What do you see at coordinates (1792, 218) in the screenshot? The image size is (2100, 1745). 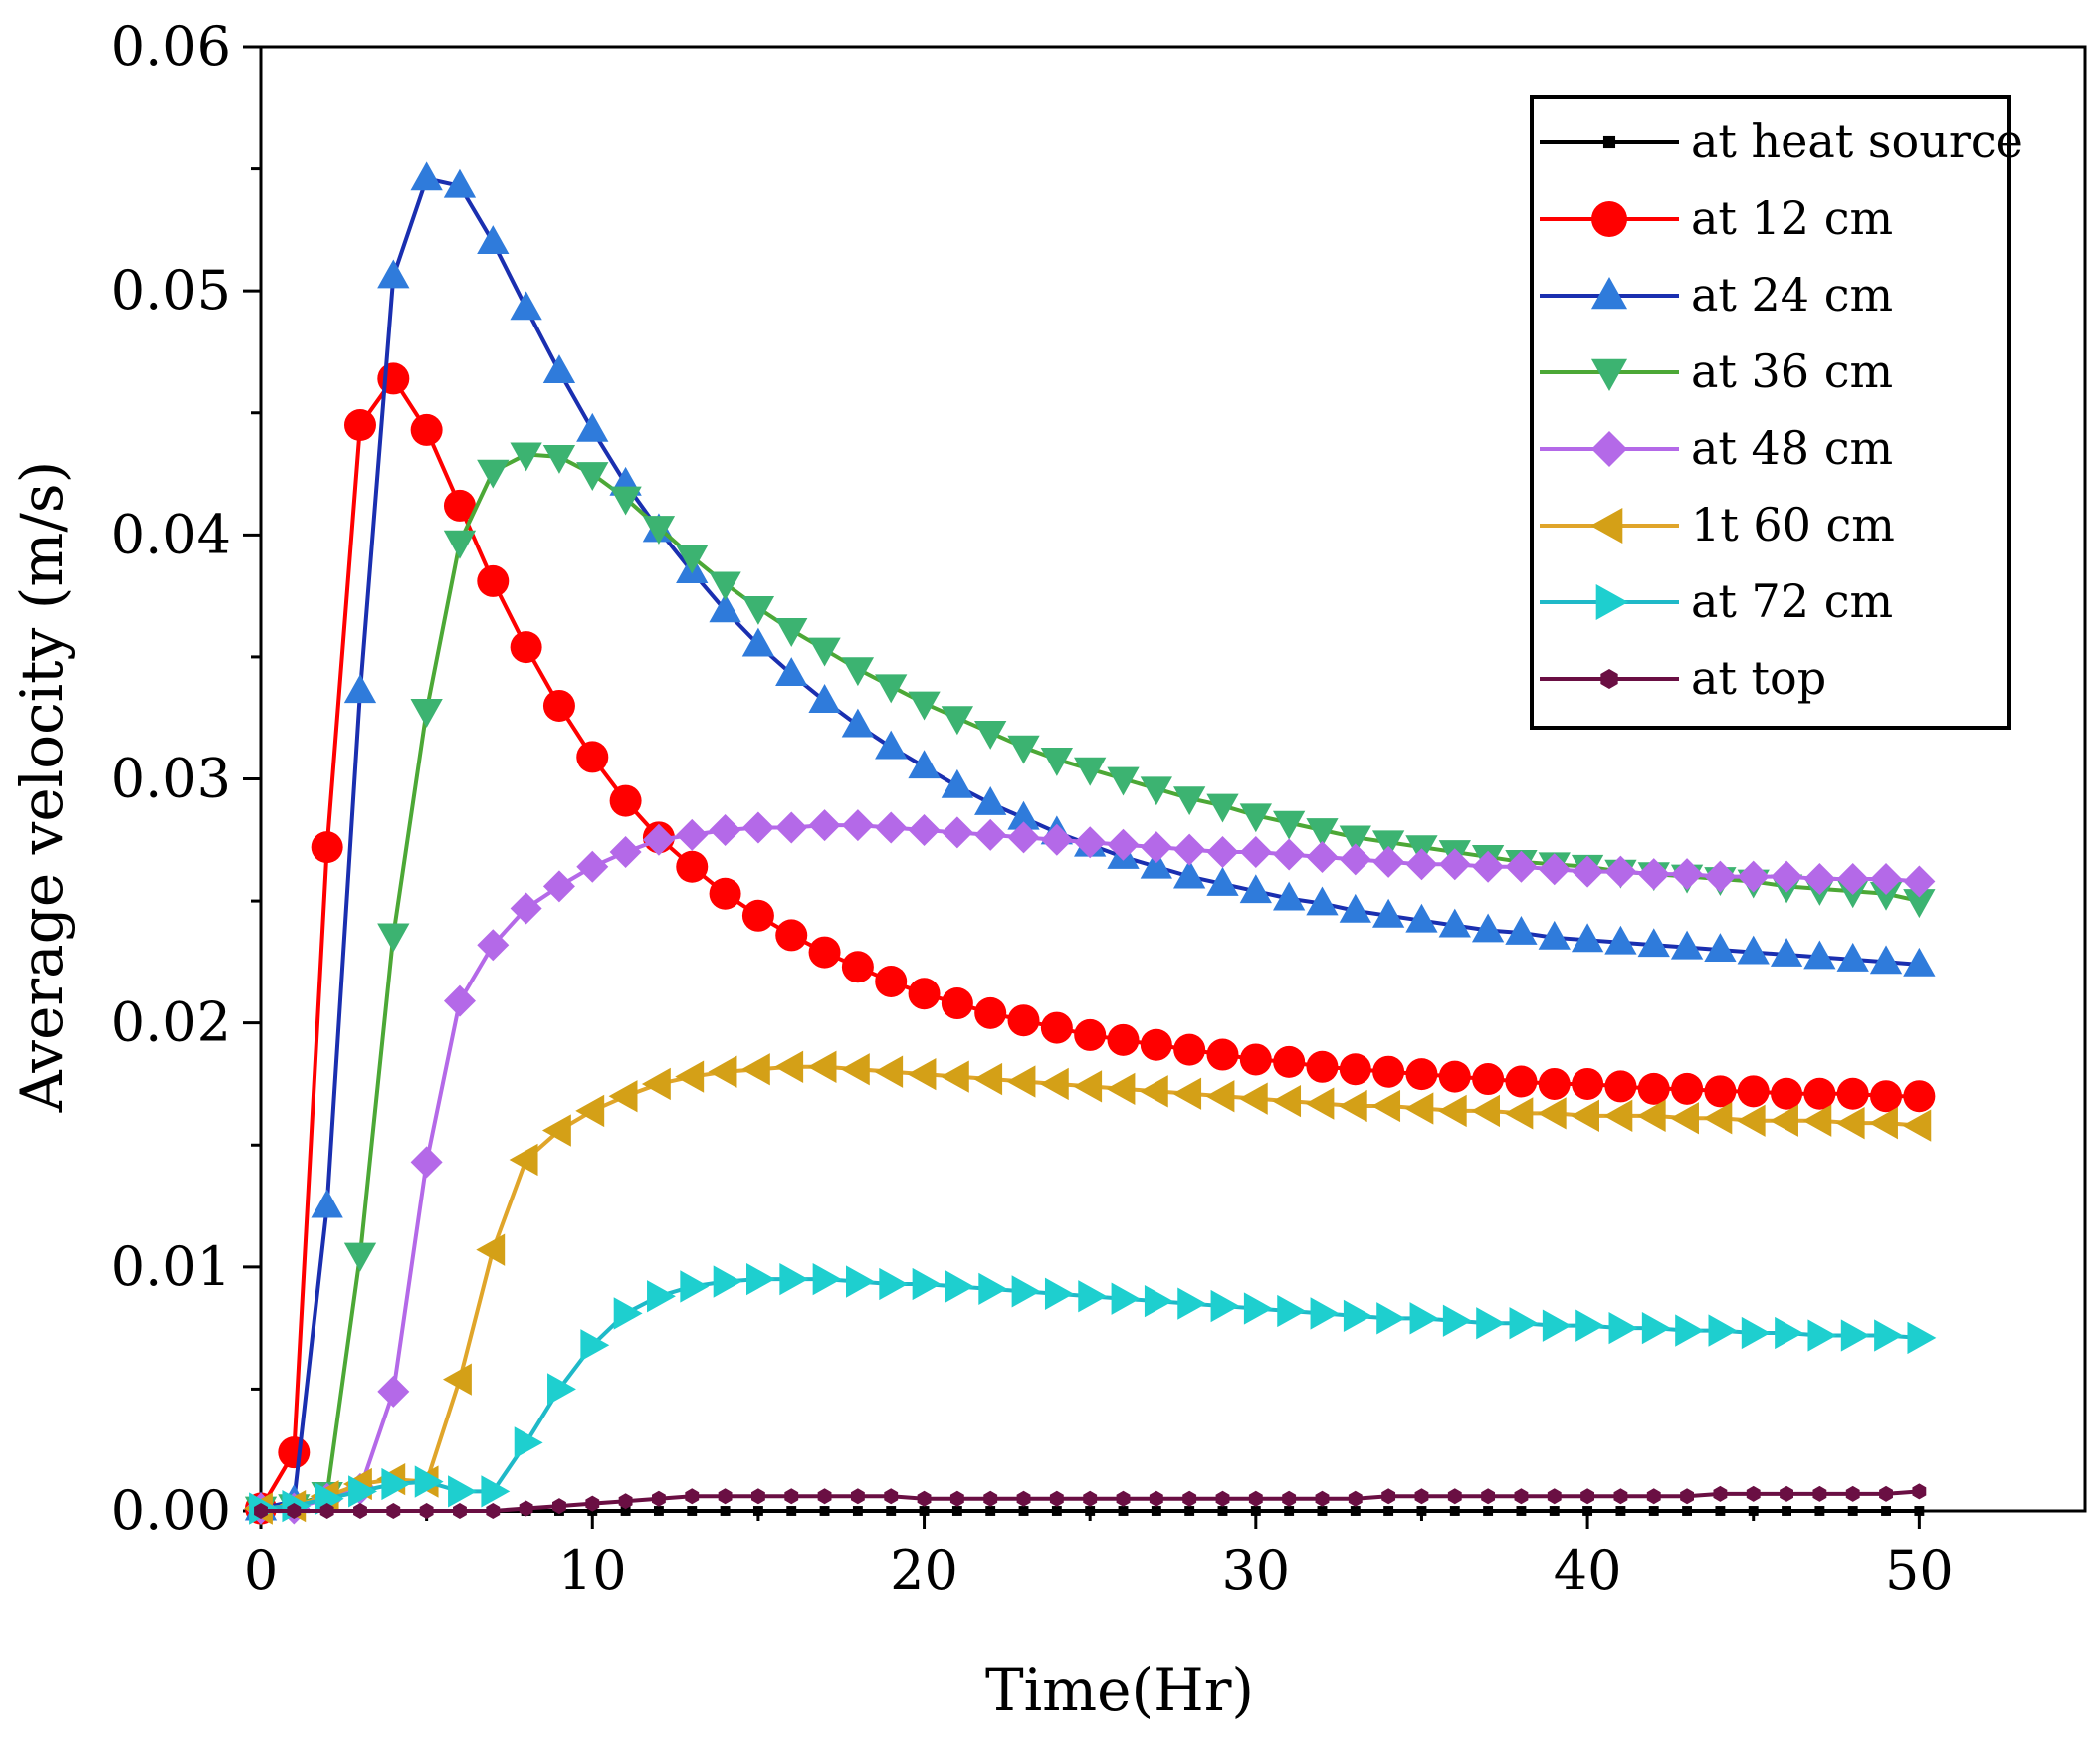 I see `legend-label: at 12 cm` at bounding box center [1792, 218].